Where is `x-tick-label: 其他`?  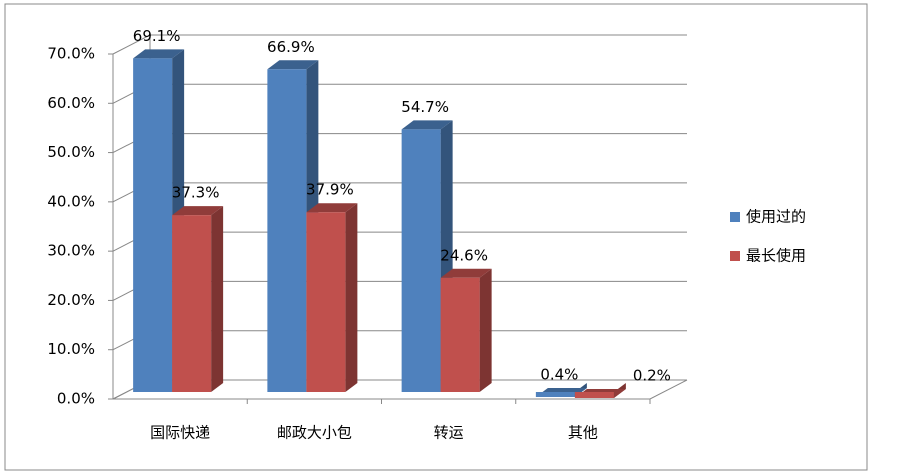 x-tick-label: 其他 is located at coordinates (583, 433).